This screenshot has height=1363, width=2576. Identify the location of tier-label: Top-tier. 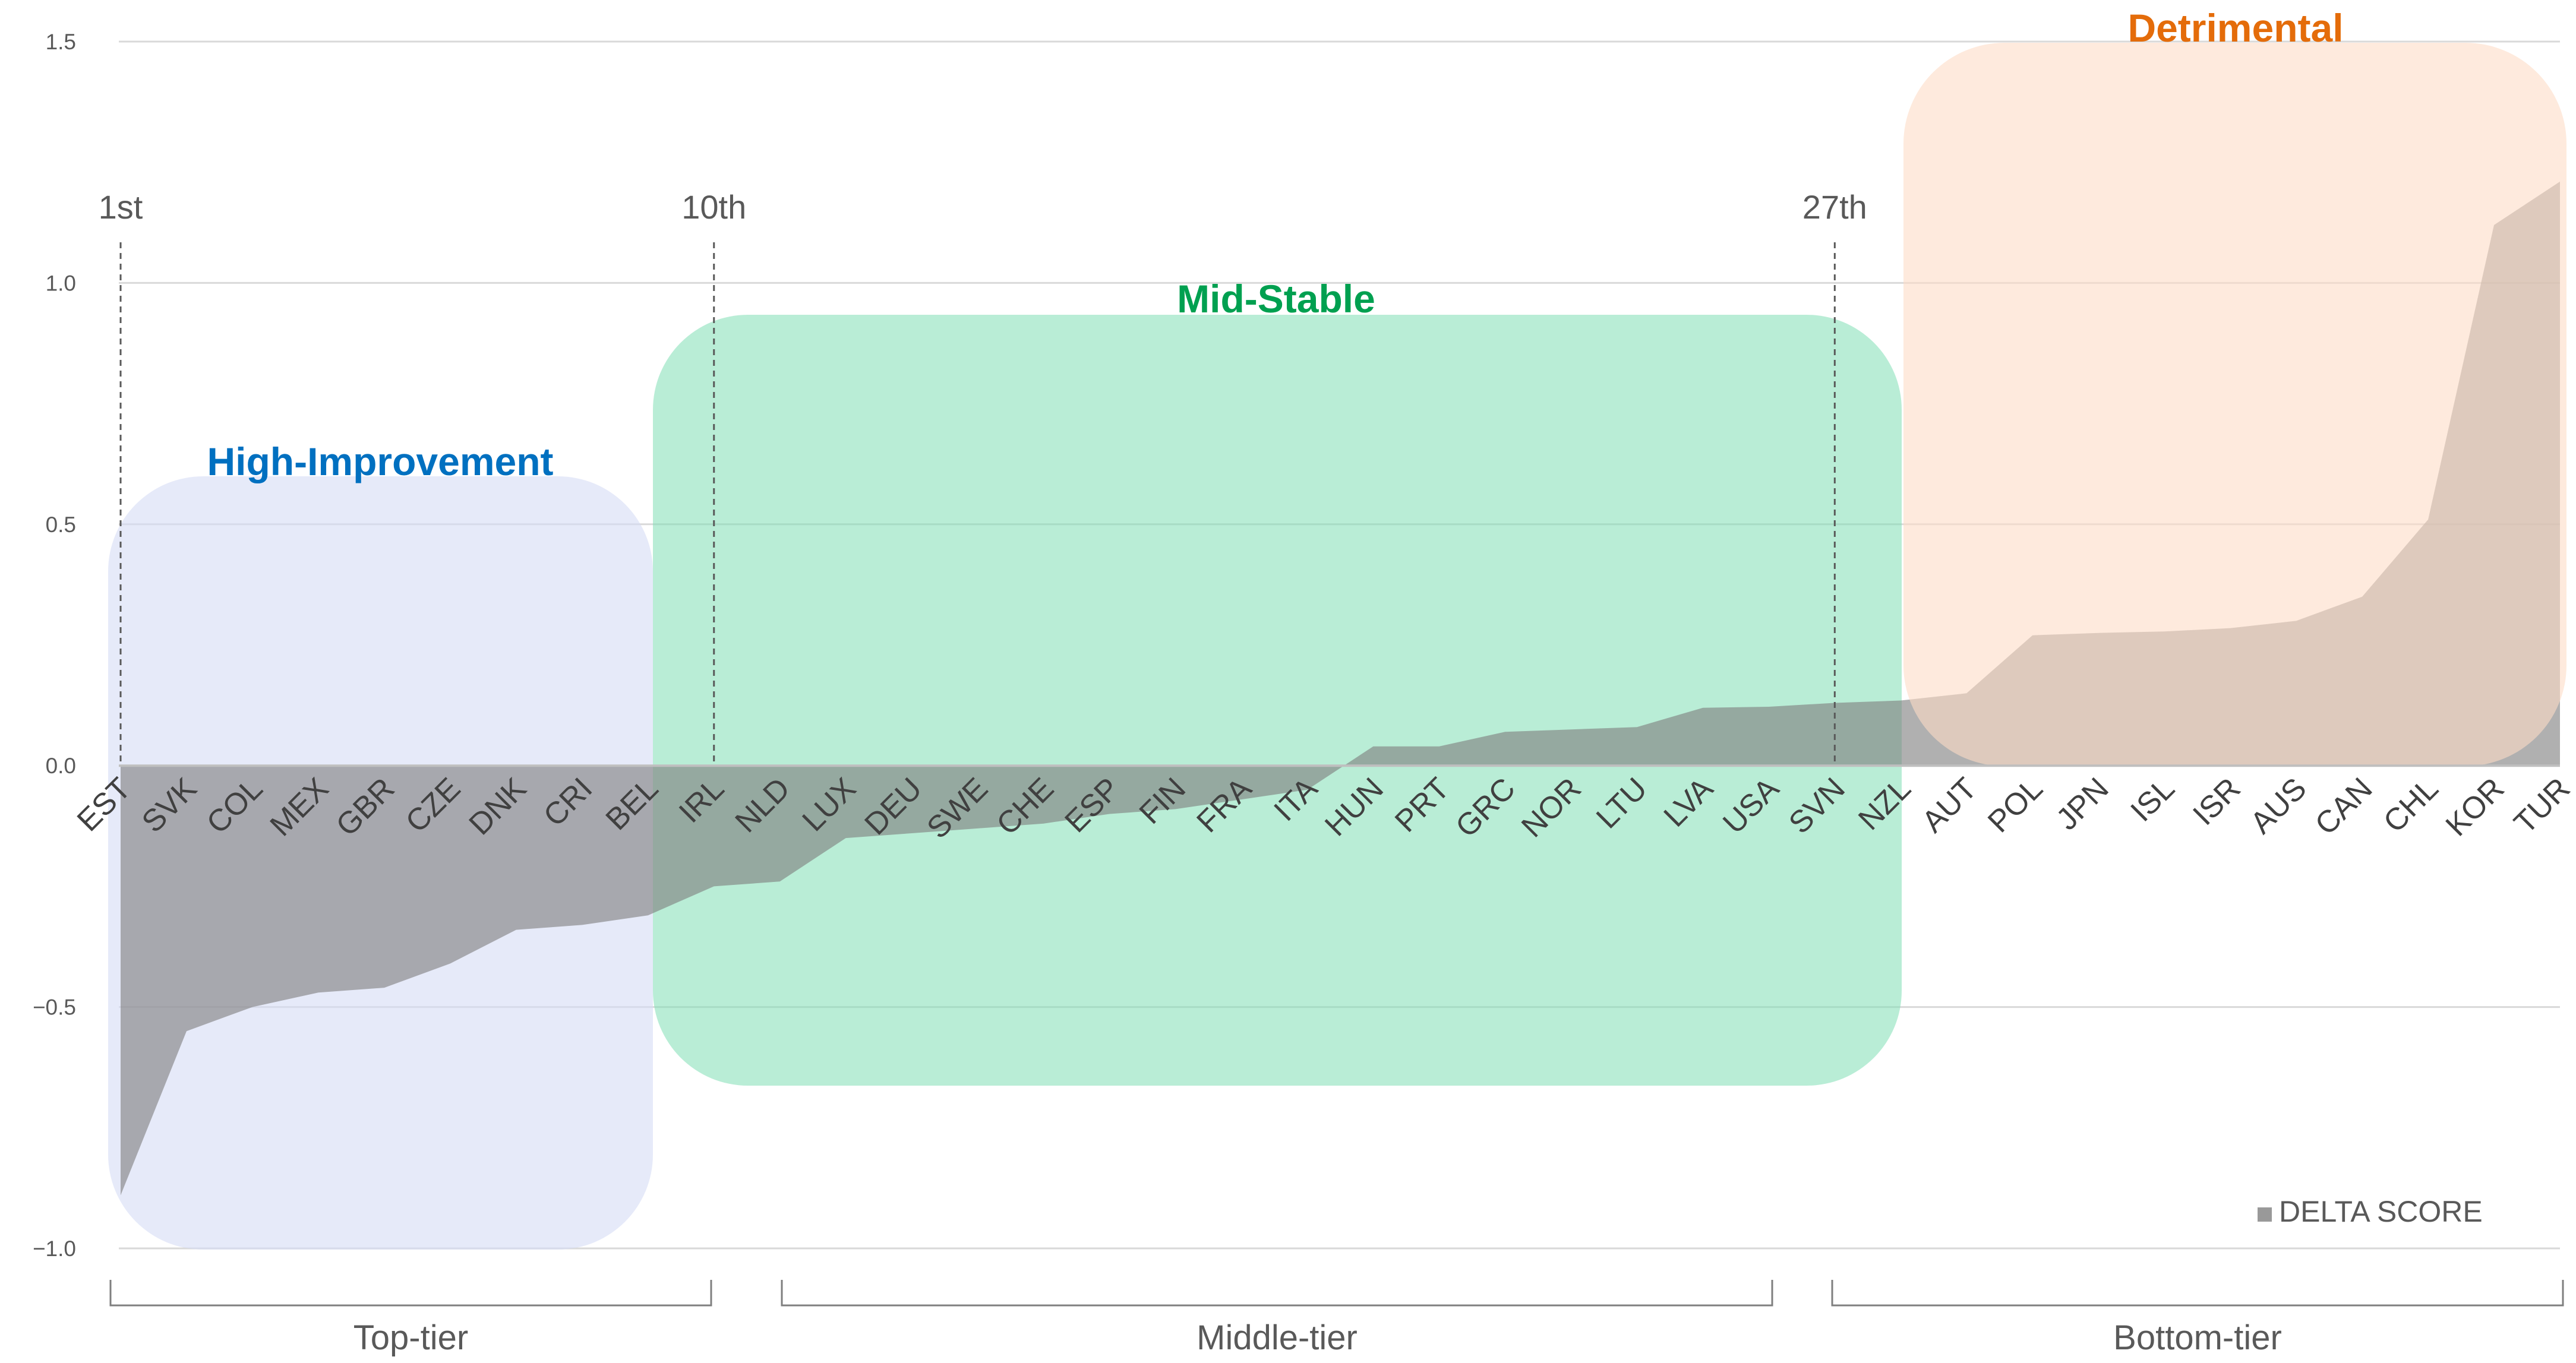
(410, 1337).